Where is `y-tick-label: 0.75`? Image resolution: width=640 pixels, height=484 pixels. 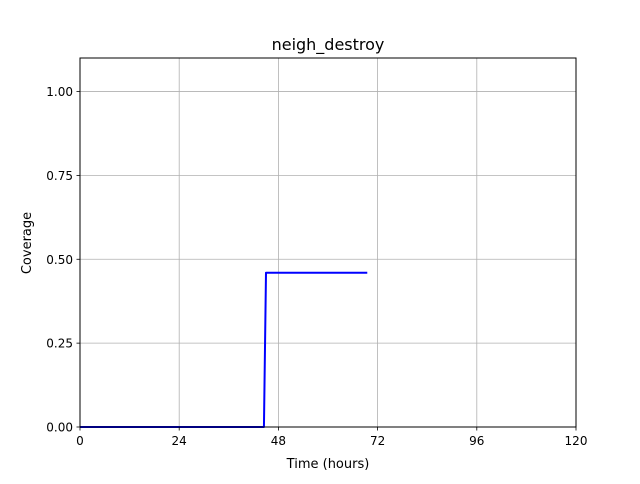
y-tick-label: 0.75 is located at coordinates (59, 176).